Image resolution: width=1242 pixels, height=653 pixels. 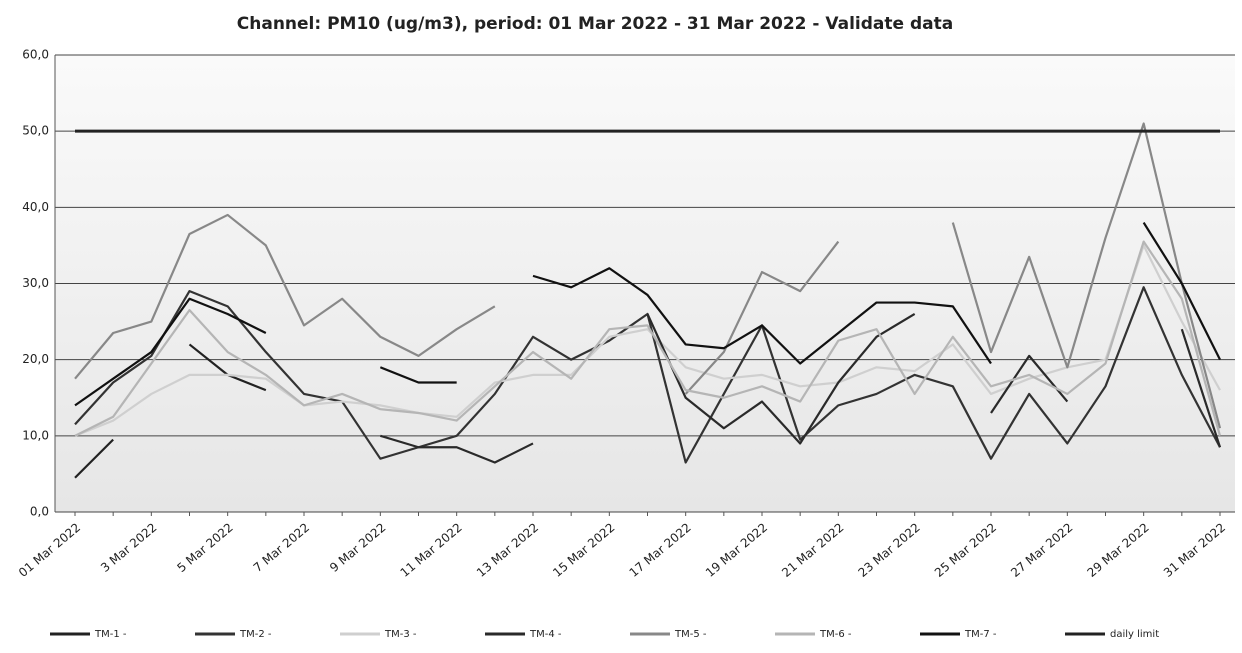 I want to click on y-tick-label: 40,0, so click(x=35, y=207).